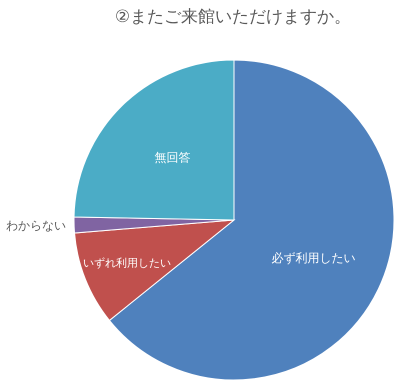 The image size is (400, 384). What do you see at coordinates (36, 225) in the screenshot?
I see `slice-label: わからない` at bounding box center [36, 225].